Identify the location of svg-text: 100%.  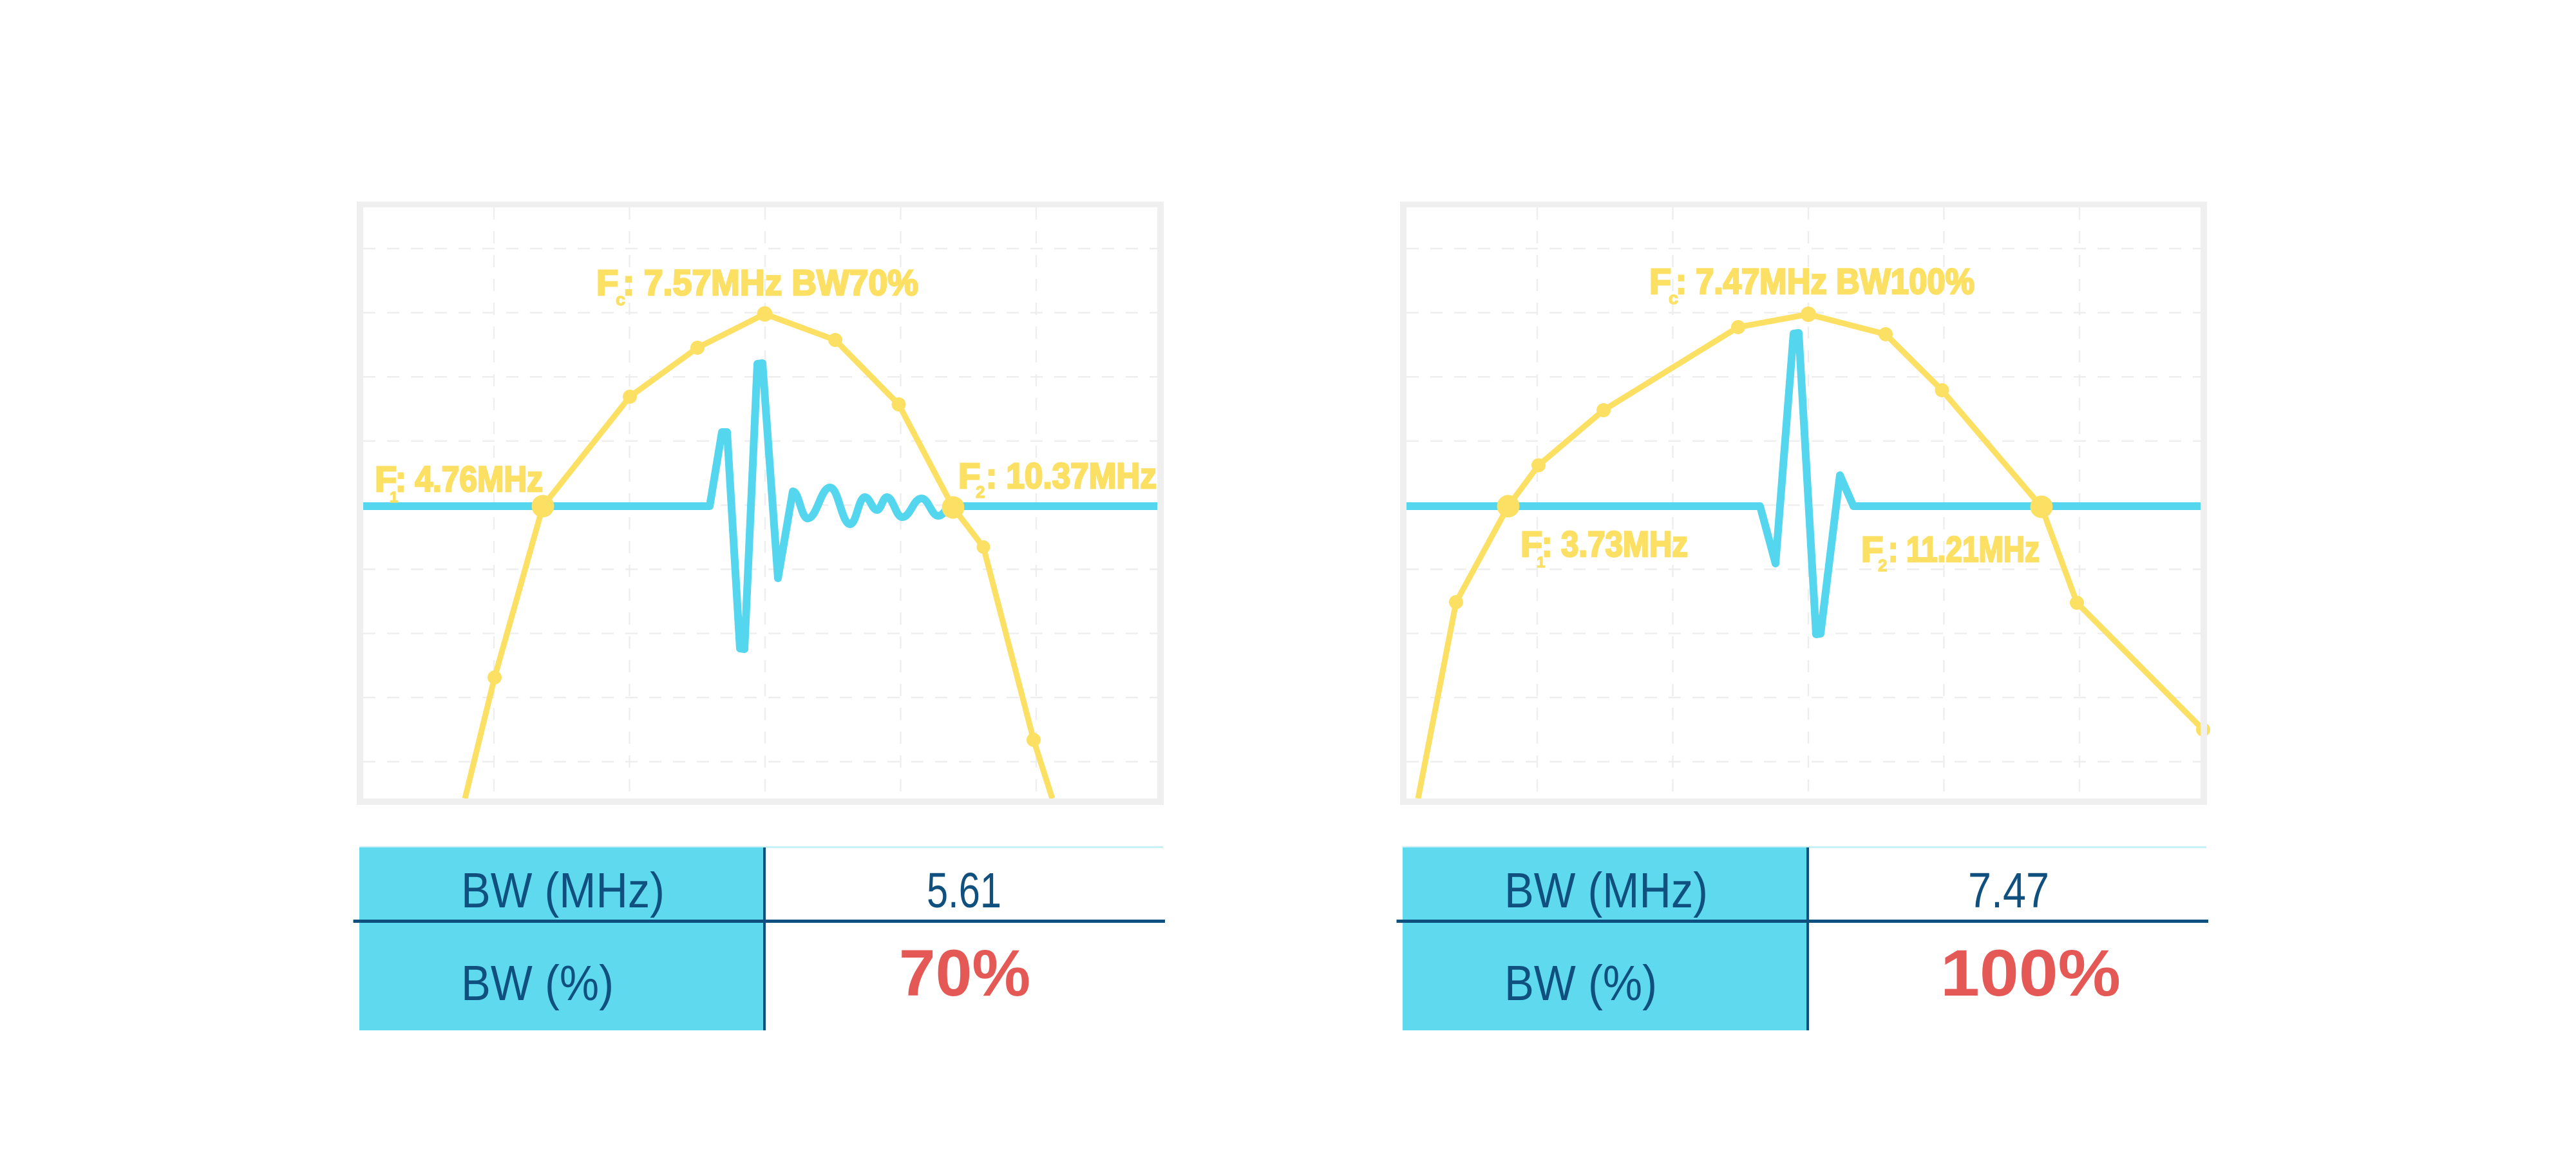
(2030, 973).